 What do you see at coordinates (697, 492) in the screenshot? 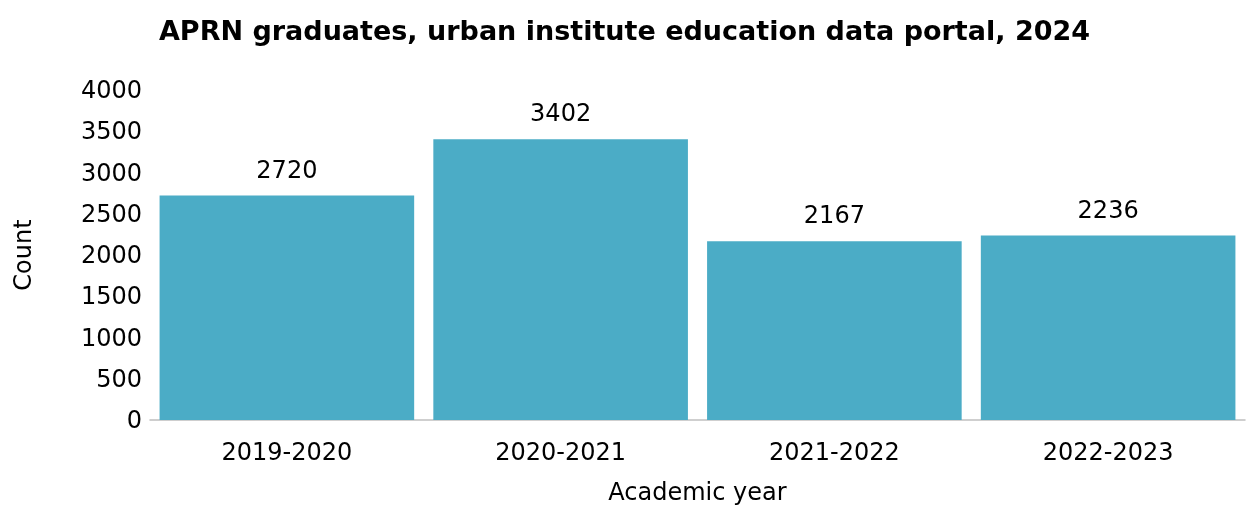
I see `x-axis-title: Academic year` at bounding box center [697, 492].